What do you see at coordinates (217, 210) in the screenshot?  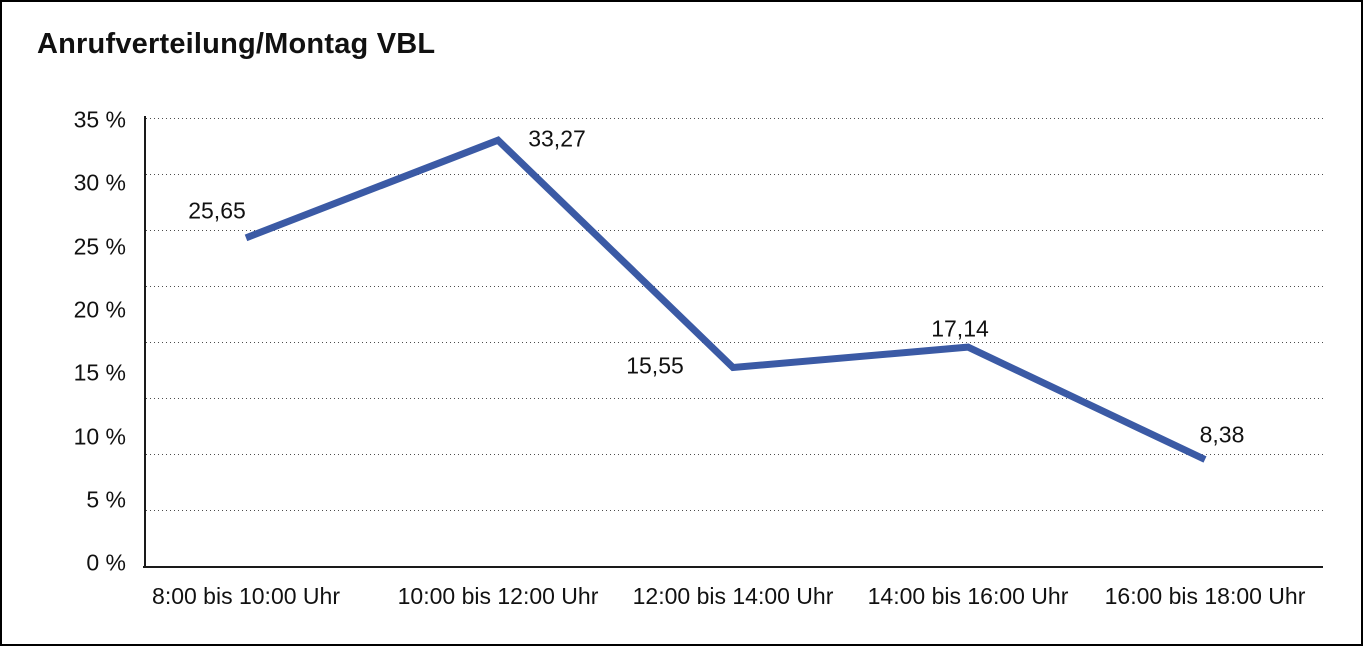 I see `data-point-label: 25,65` at bounding box center [217, 210].